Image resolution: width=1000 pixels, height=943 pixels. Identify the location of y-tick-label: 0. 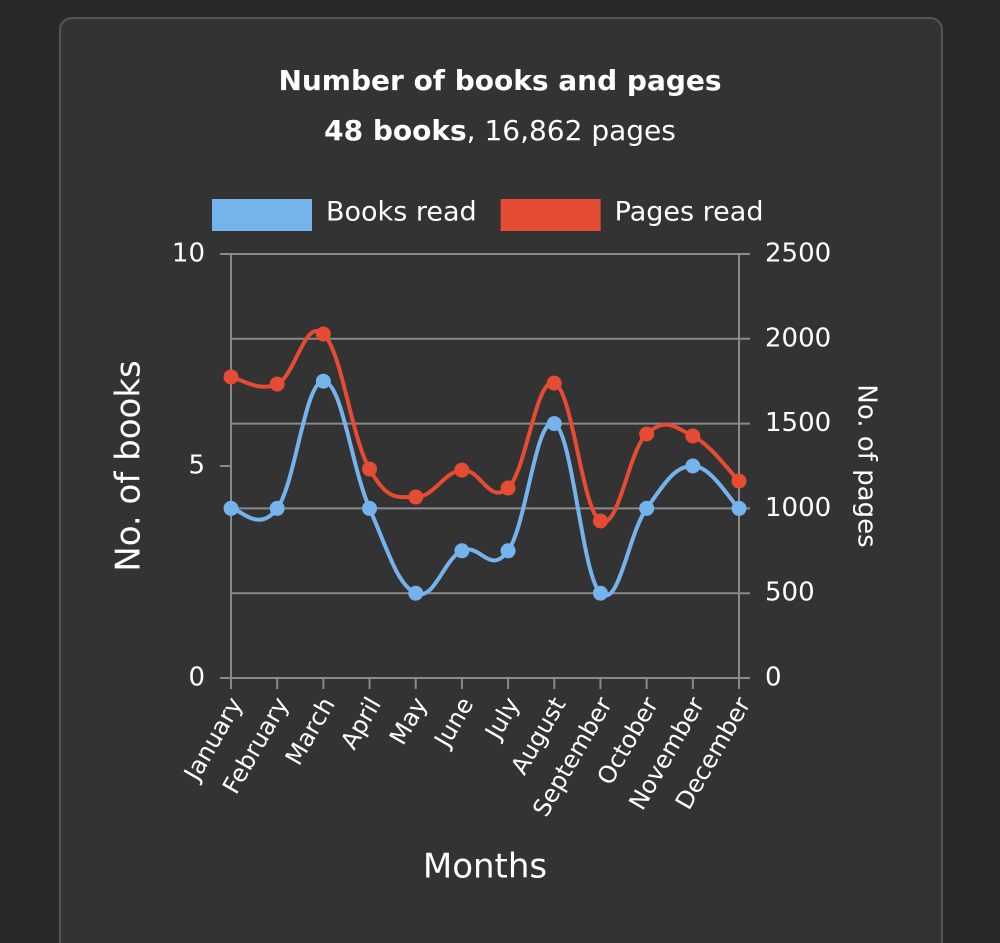
(196, 678).